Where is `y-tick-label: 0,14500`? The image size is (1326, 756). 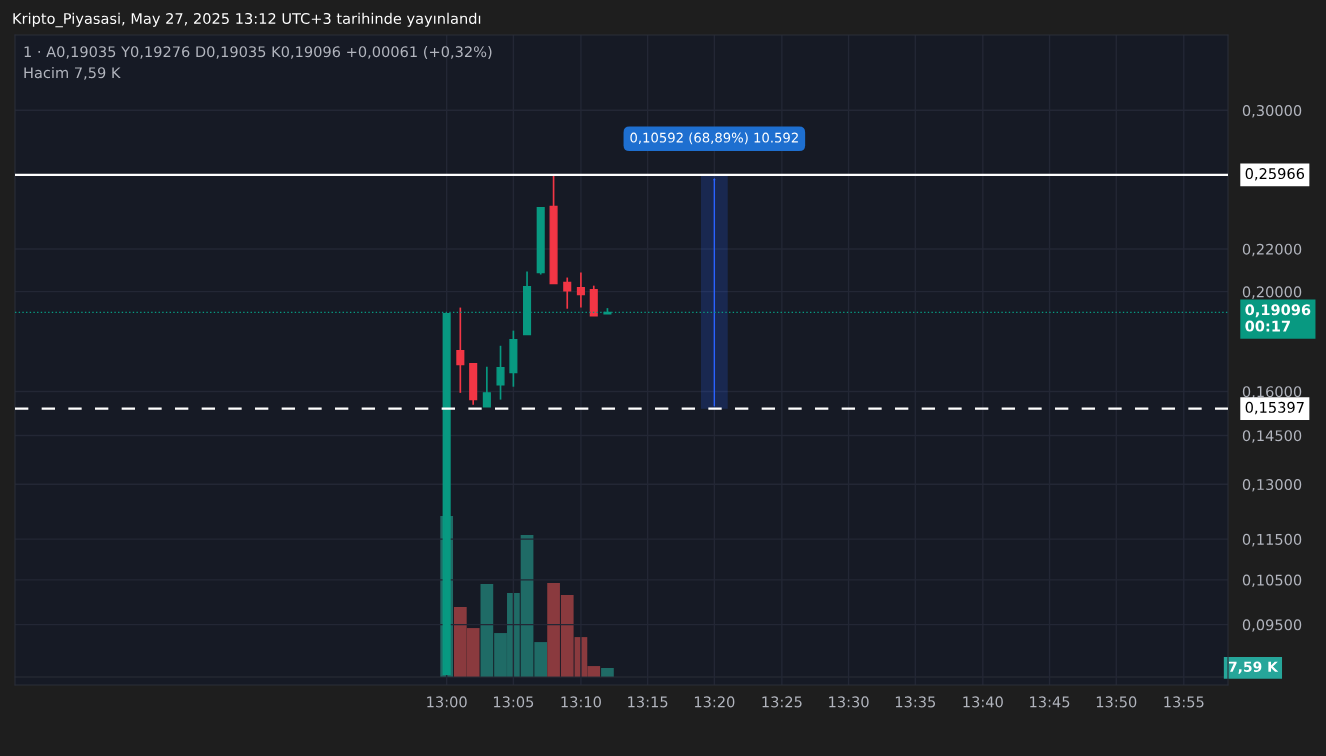 y-tick-label: 0,14500 is located at coordinates (1272, 436).